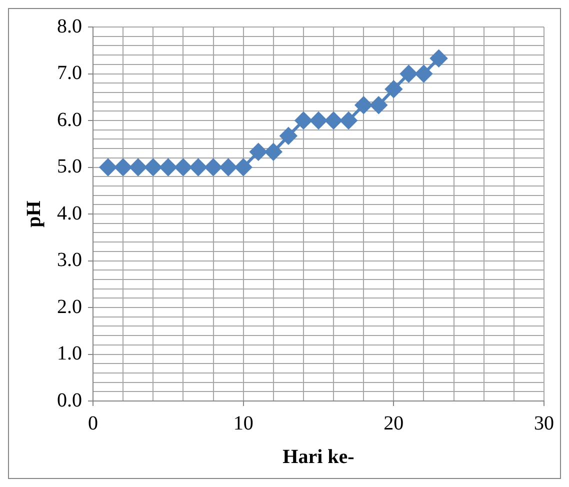 The width and height of the screenshot is (569, 487). Describe the element at coordinates (69, 260) in the screenshot. I see `y-tick-label: 3.0` at that location.